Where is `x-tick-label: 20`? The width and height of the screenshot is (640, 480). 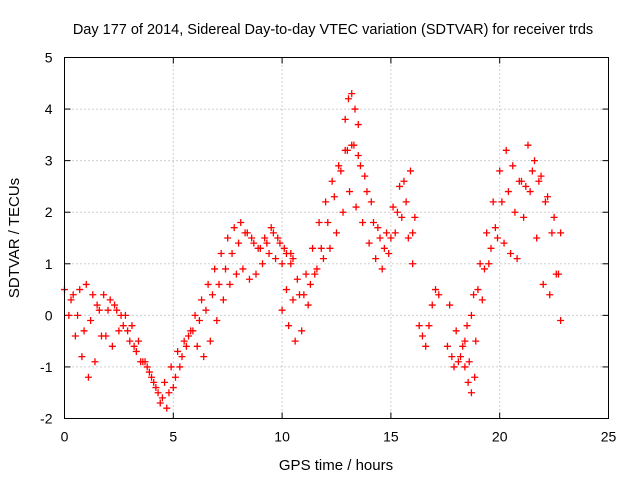 x-tick-label: 20 is located at coordinates (500, 437).